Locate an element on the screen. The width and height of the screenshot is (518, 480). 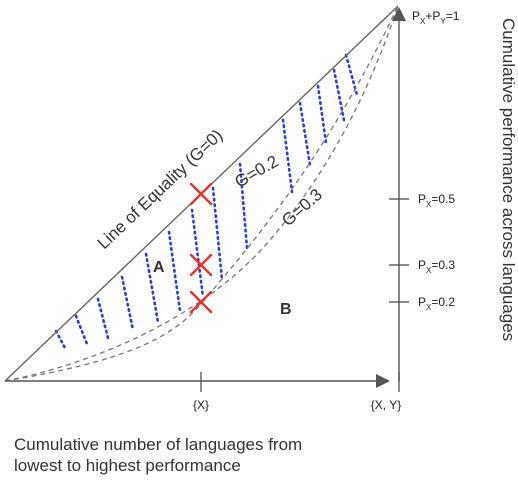
x-marker-equality is located at coordinates (201, 194).